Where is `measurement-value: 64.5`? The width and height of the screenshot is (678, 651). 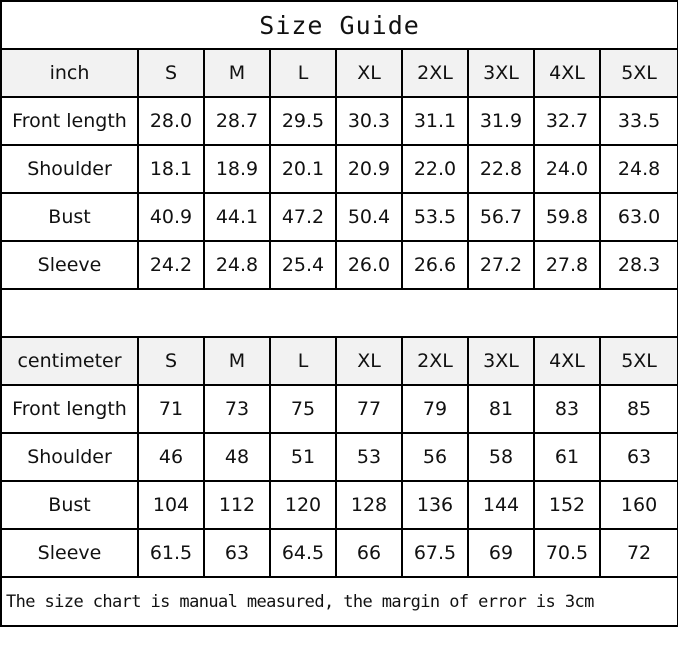
measurement-value: 64.5 is located at coordinates (303, 553).